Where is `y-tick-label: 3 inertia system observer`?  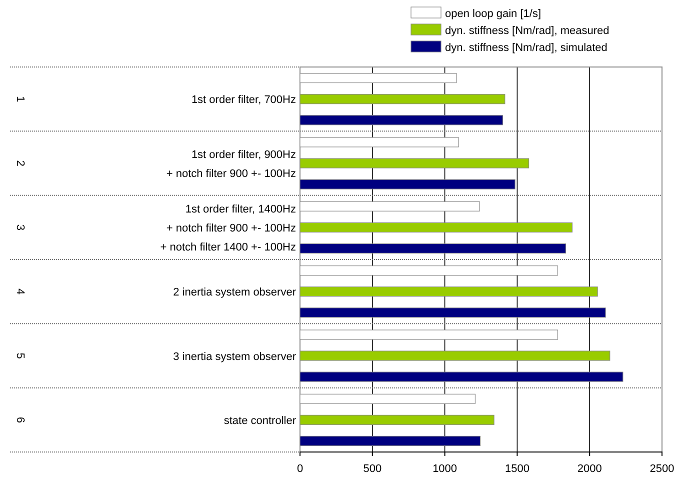
y-tick-label: 3 inertia system observer is located at coordinates (234, 356).